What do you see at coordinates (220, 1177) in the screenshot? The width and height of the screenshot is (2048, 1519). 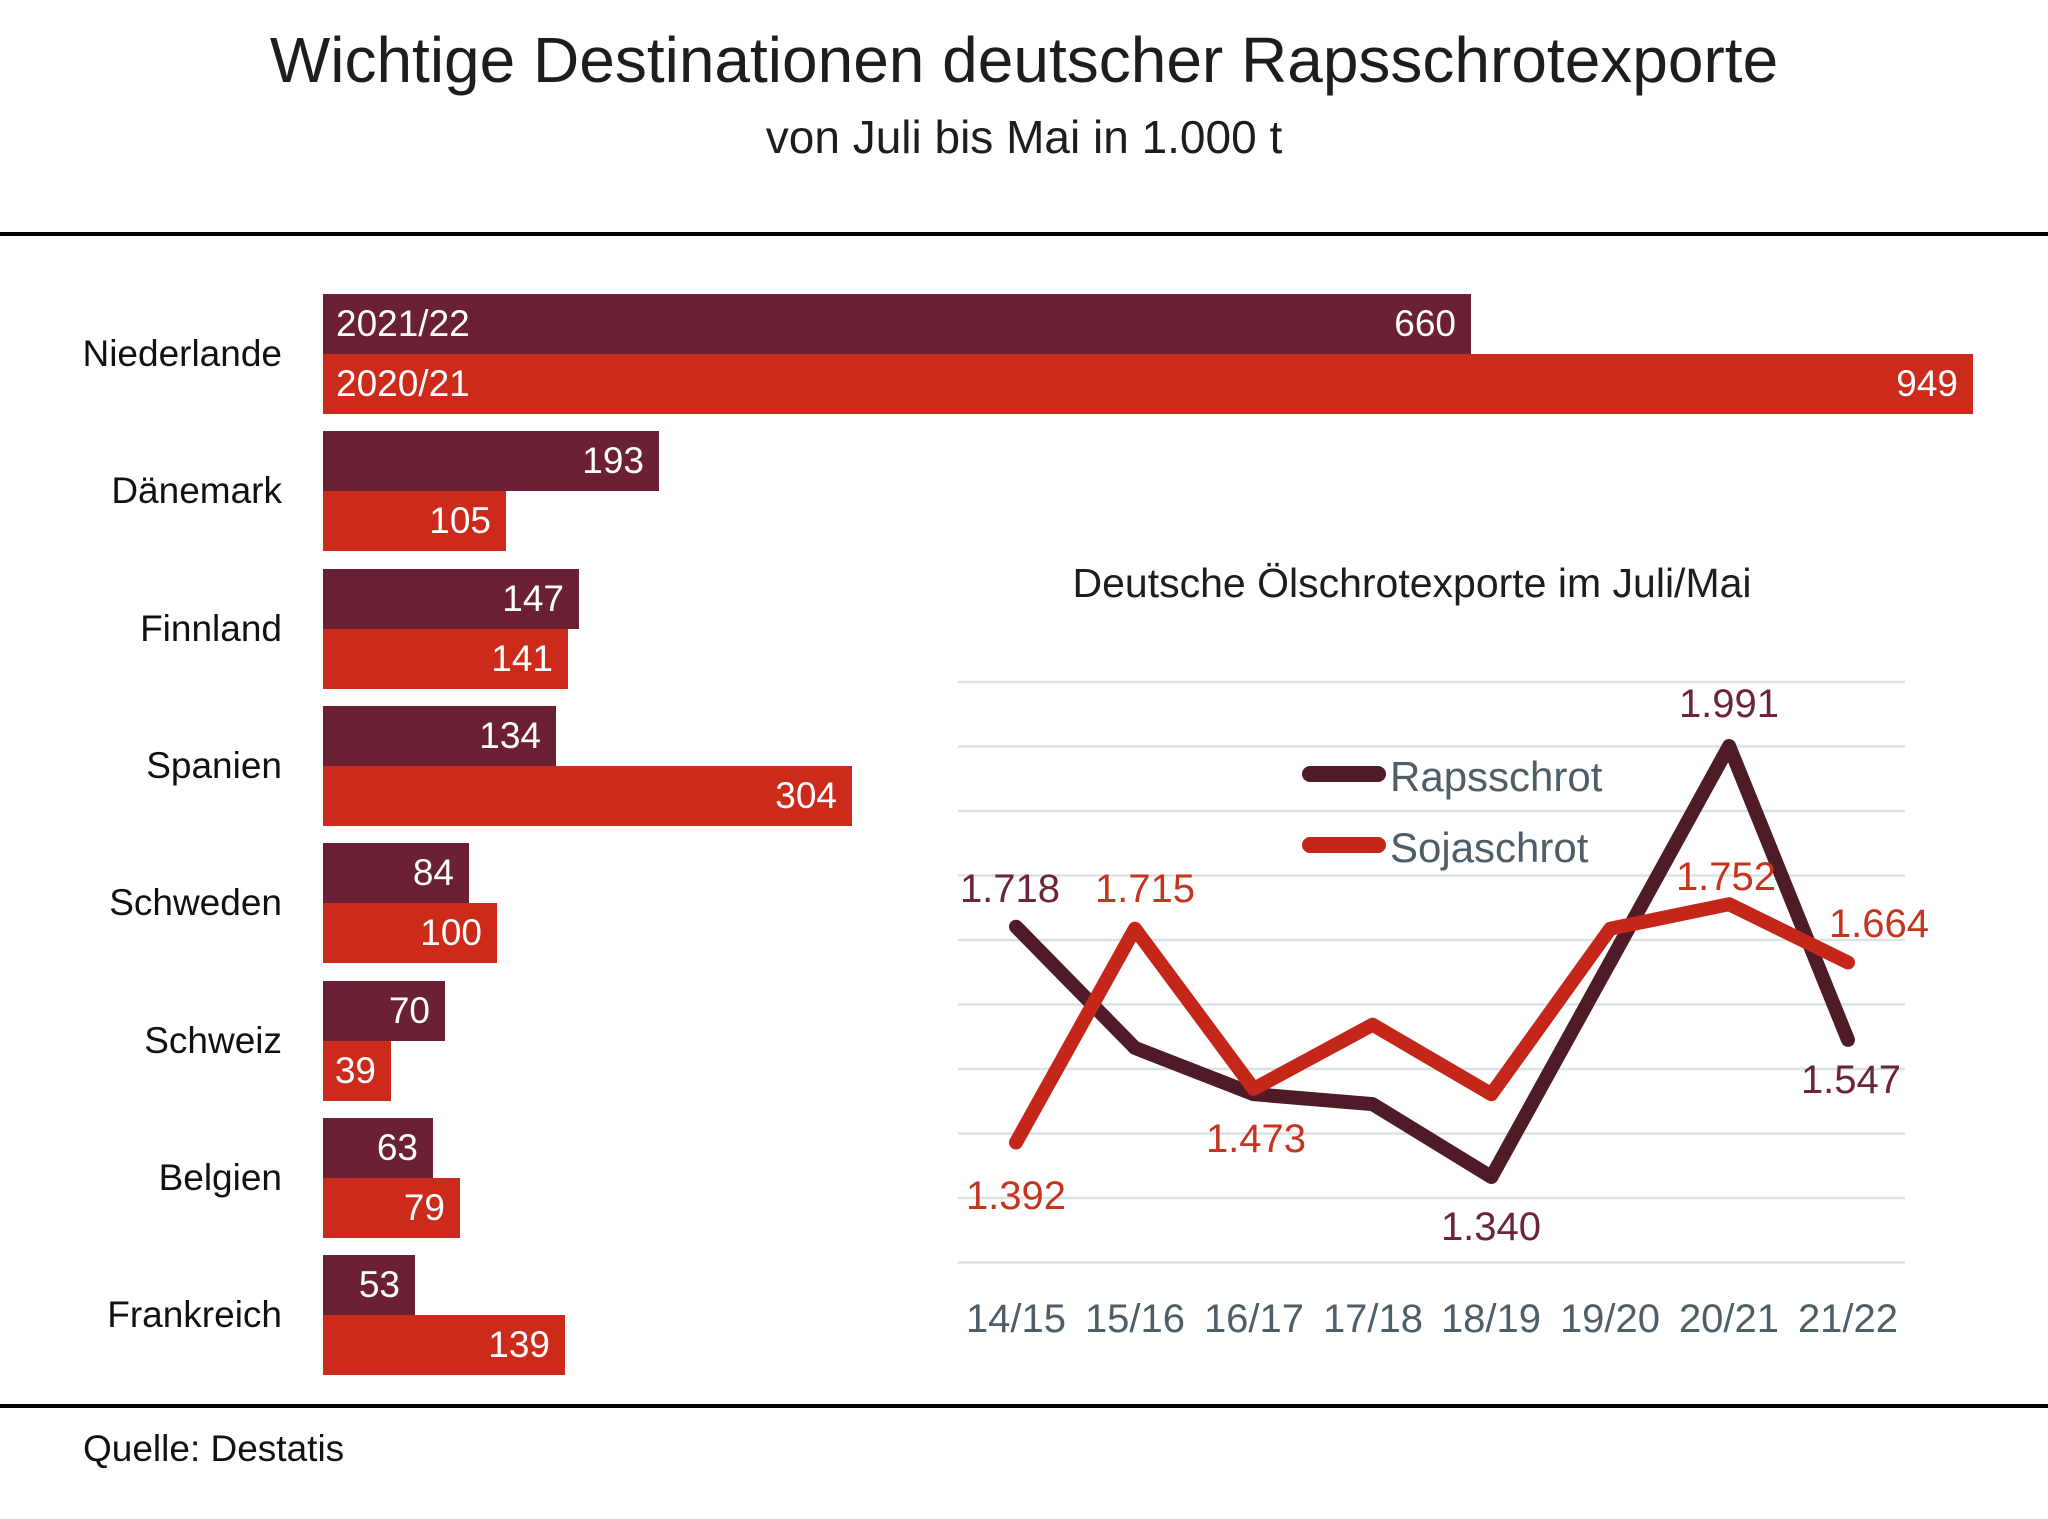 I see `category-label: Belgien` at bounding box center [220, 1177].